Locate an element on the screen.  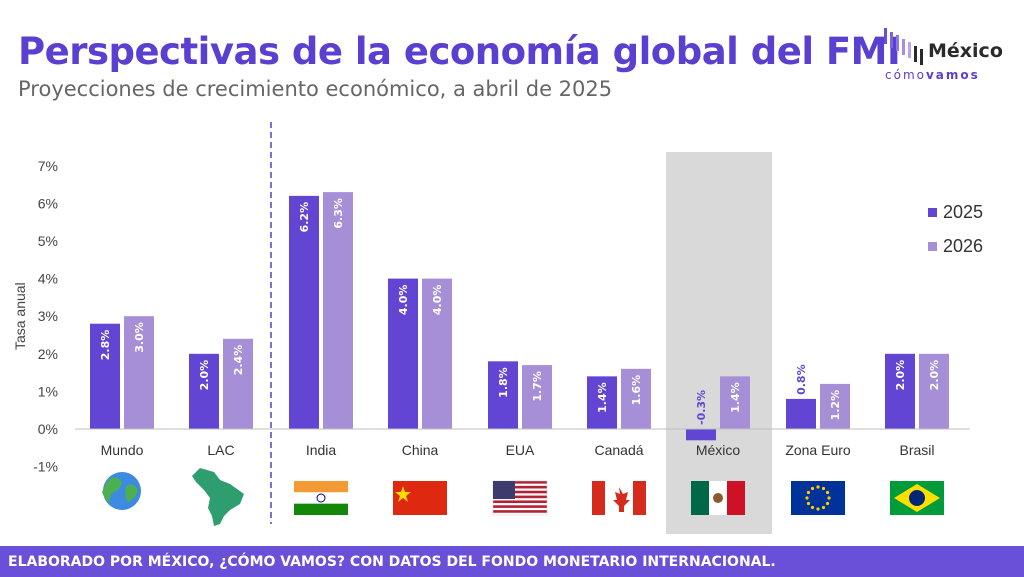
y-tick-label: 7% is located at coordinates (48, 166).